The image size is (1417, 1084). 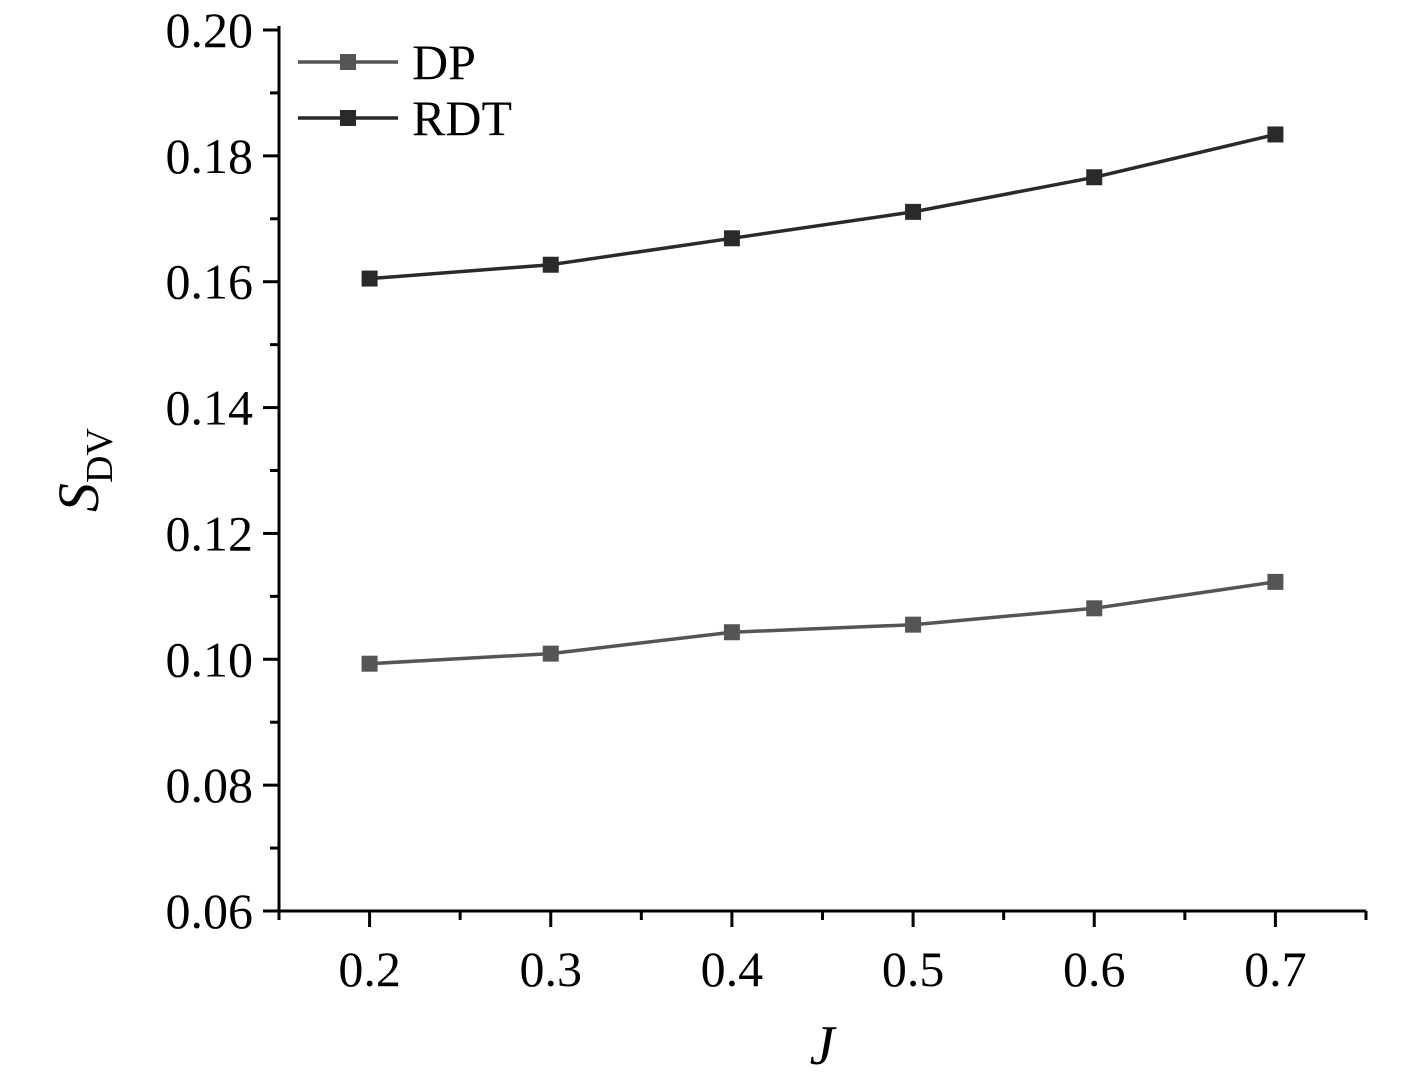 I want to click on x-tick-label: 0.3, so click(x=551, y=969).